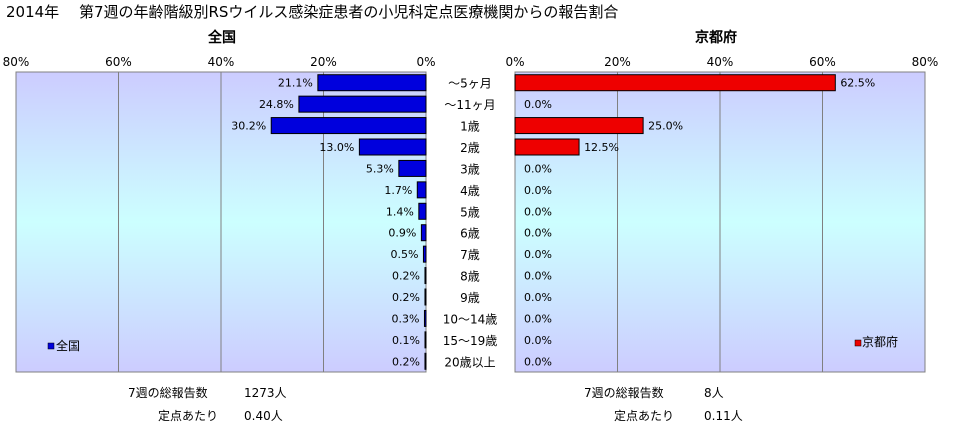  What do you see at coordinates (469, 105) in the screenshot?
I see `category-label: ～11ヶ月` at bounding box center [469, 105].